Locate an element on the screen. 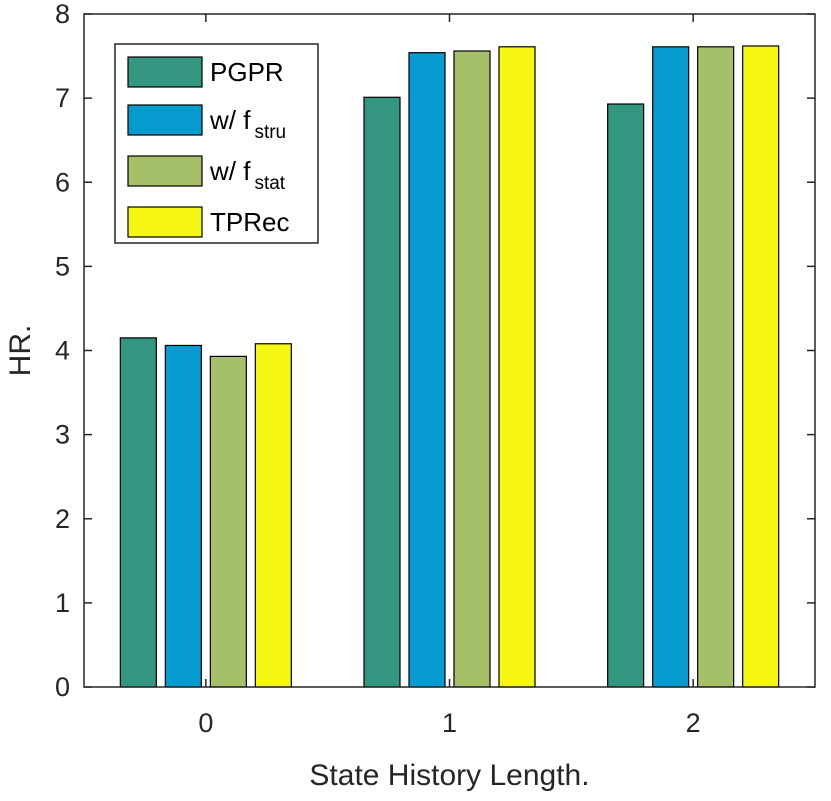 The image size is (831, 801). legend-label: TPRec is located at coordinates (249, 222).